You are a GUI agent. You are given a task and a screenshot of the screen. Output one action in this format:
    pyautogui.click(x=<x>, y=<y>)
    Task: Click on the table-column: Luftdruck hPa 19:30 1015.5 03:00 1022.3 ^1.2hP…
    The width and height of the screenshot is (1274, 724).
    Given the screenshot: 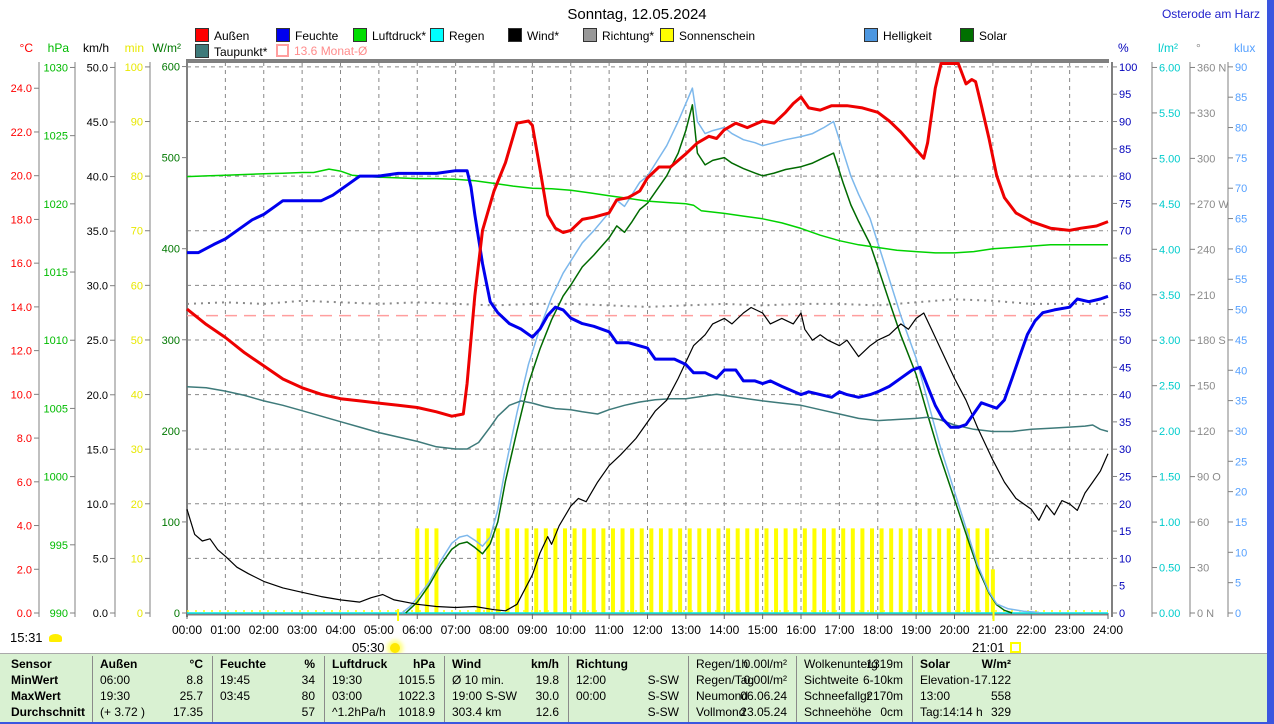 What is the action you would take?
    pyautogui.click(x=382, y=689)
    